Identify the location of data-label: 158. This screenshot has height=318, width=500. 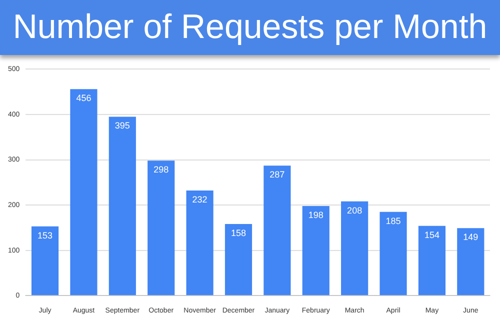
(238, 233).